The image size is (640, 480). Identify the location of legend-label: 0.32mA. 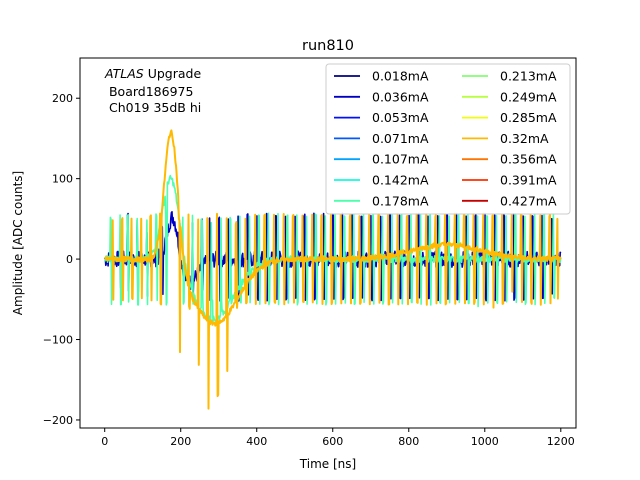
(524, 138).